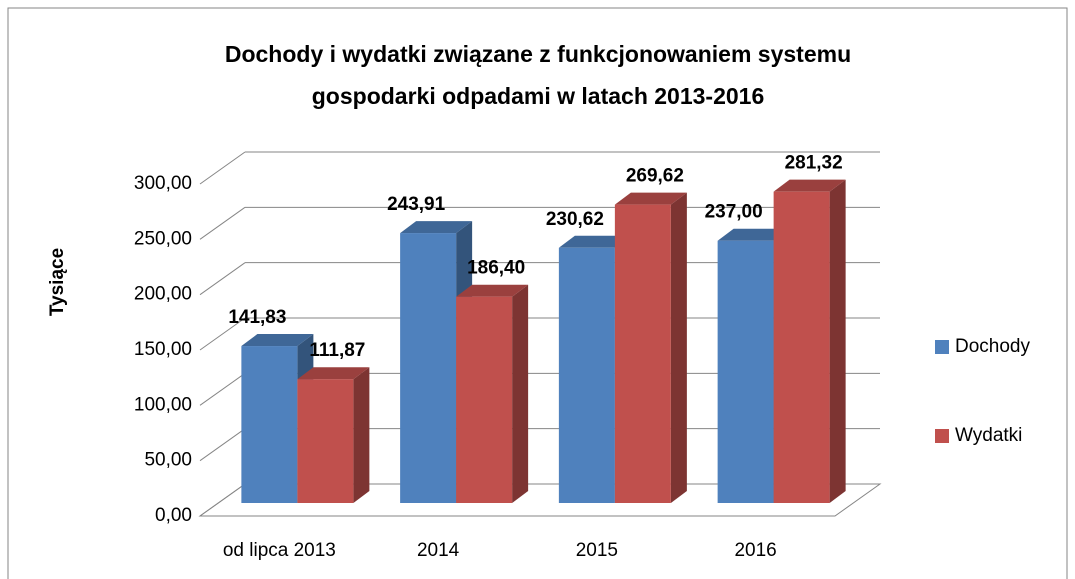  Describe the element at coordinates (814, 163) in the screenshot. I see `data-label: 281,32` at that location.